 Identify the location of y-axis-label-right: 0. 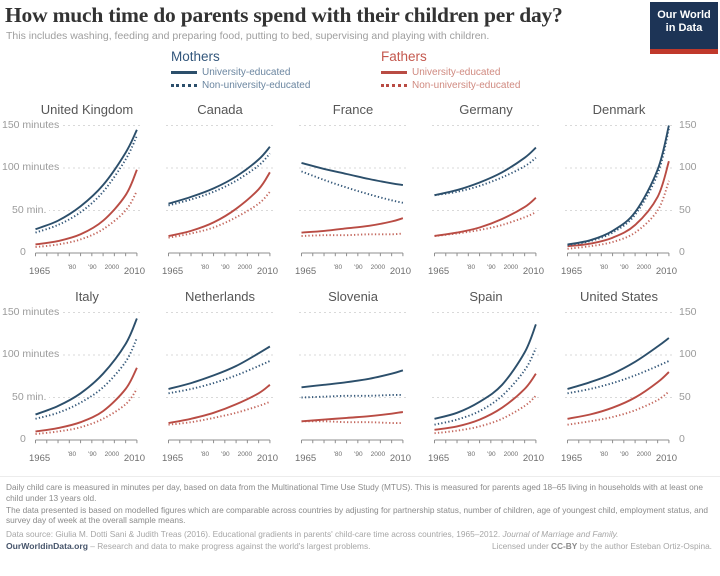
(682, 439).